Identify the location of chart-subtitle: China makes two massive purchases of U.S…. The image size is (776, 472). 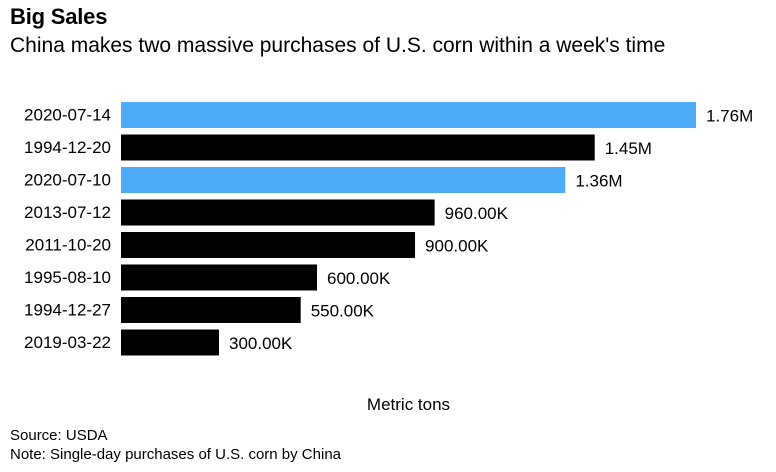
(338, 45).